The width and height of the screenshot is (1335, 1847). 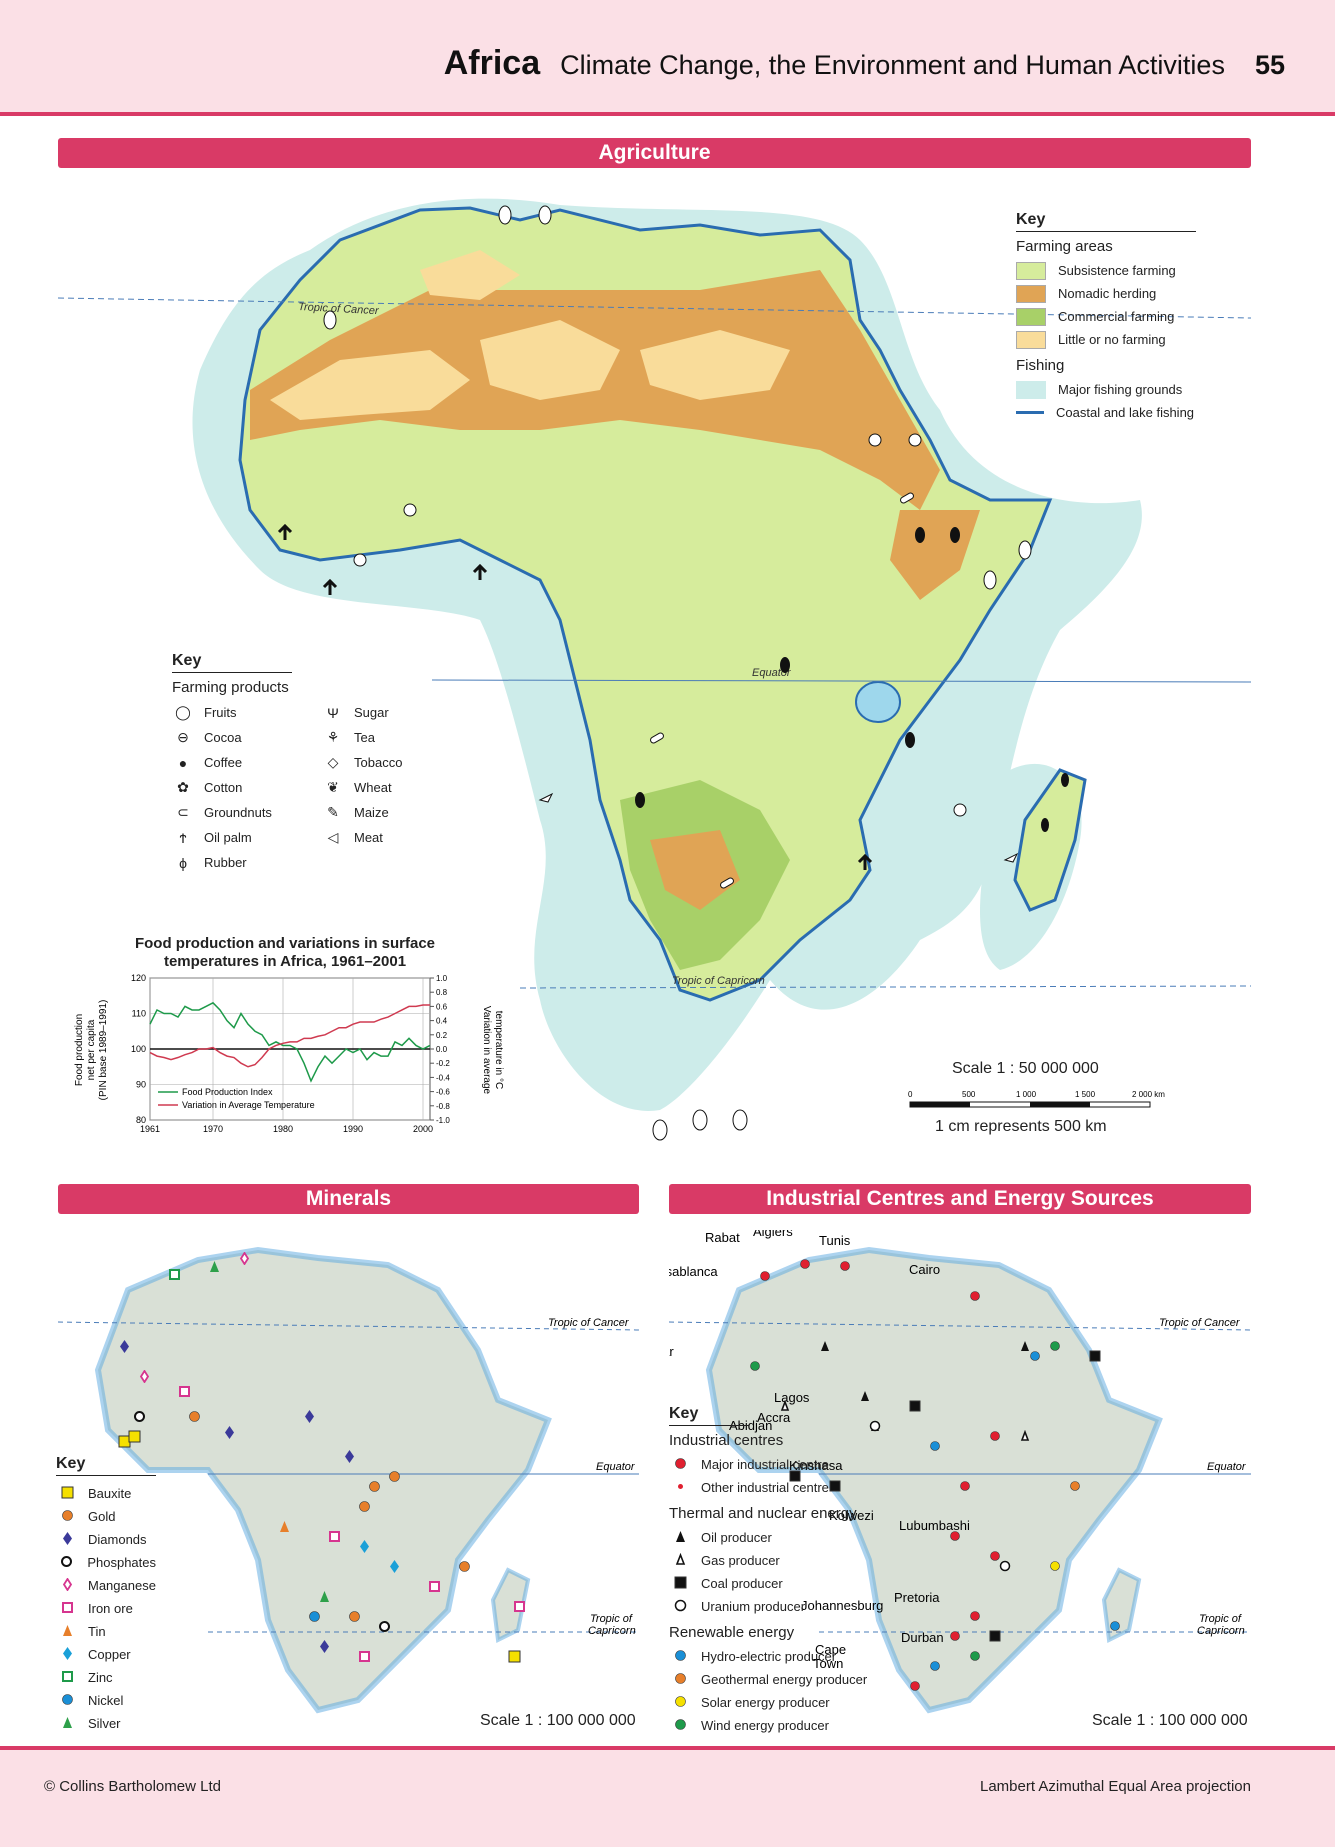 I want to click on key-label: Nickel, so click(x=106, y=1700).